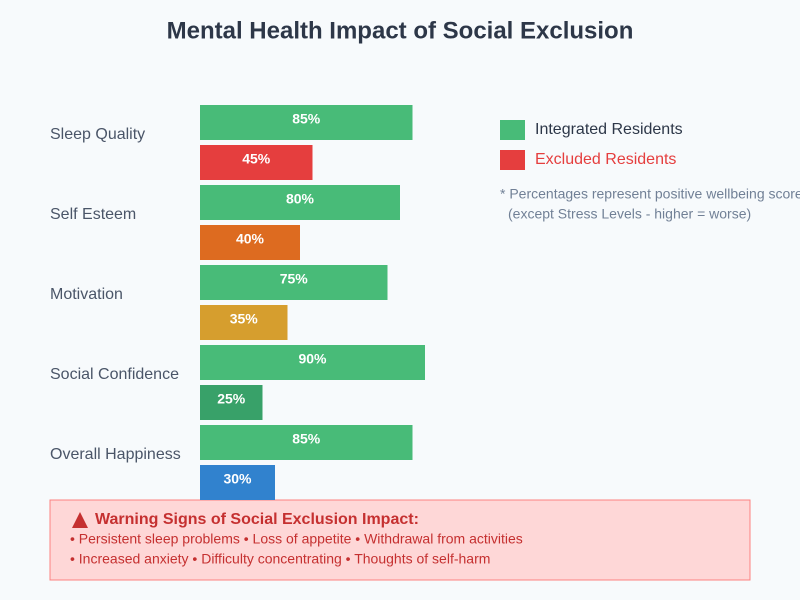 This screenshot has height=600, width=800. What do you see at coordinates (86, 294) in the screenshot?
I see `category-label: Motivation` at bounding box center [86, 294].